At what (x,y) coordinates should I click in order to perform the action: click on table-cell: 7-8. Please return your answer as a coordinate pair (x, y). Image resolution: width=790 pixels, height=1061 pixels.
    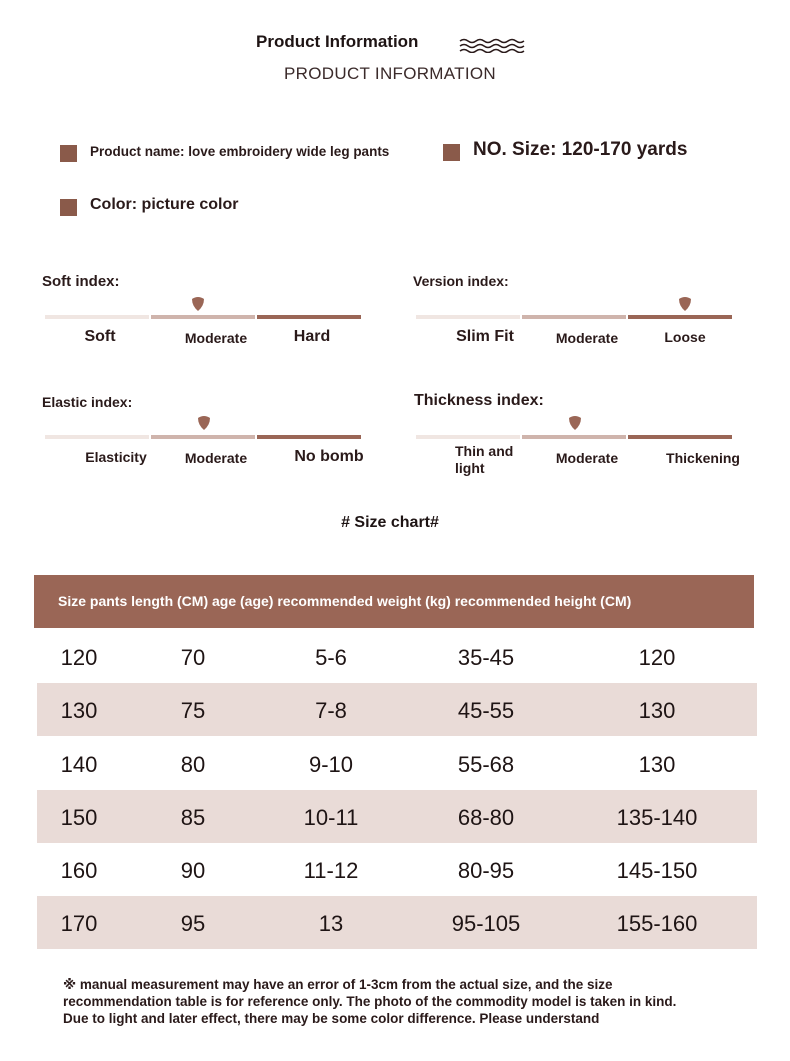
    Looking at the image, I should click on (331, 710).